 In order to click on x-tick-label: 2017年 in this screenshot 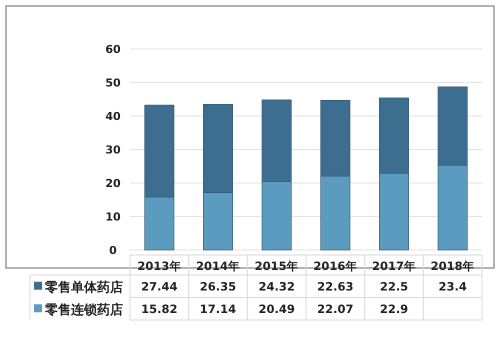, I will do `click(394, 266)`.